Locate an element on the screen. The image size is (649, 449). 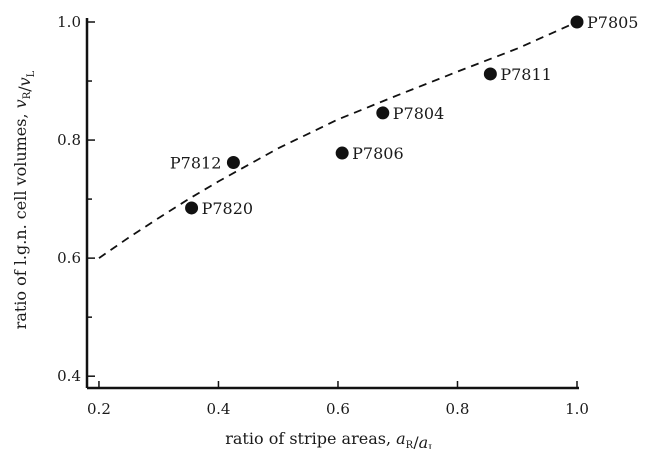
point-label: P7820 is located at coordinates (227, 208).